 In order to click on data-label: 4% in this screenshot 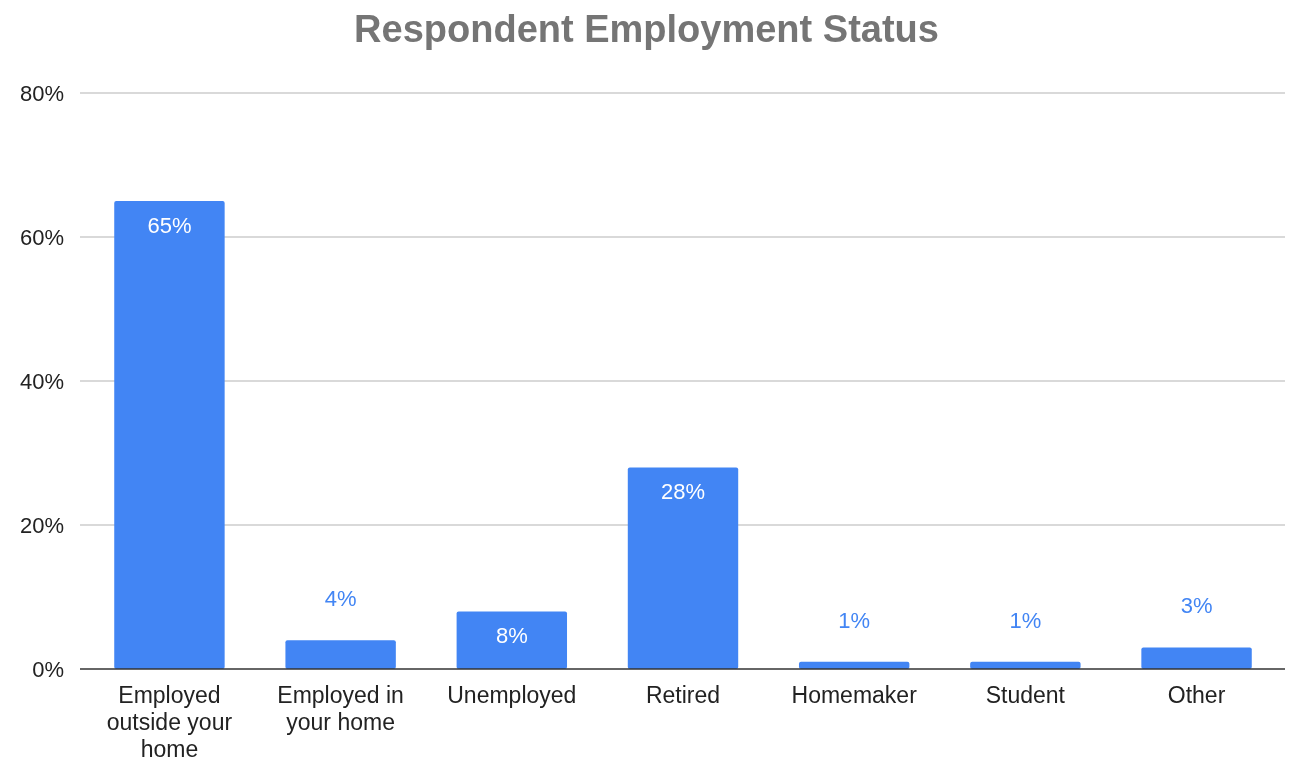, I will do `click(340, 599)`.